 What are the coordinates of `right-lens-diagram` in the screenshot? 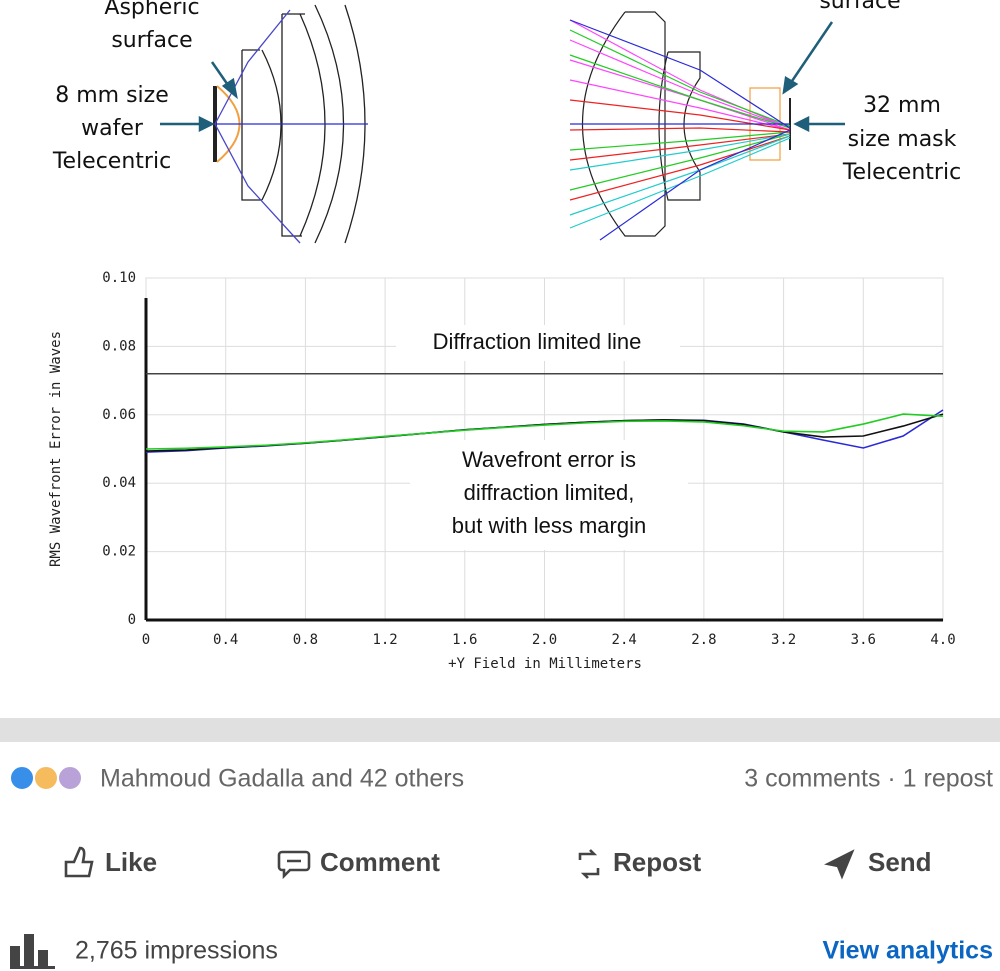 It's located at (680, 126).